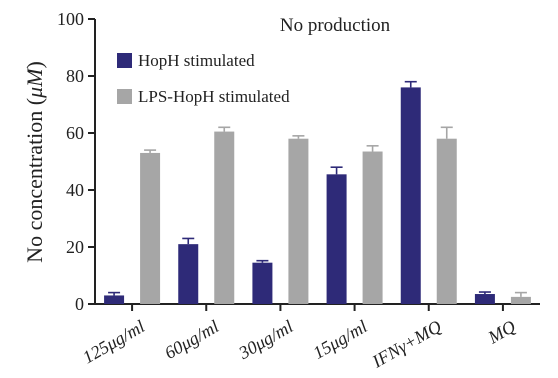 This screenshot has width=558, height=378. I want to click on x-tick-label: IFNγ+MQ, so click(406, 344).